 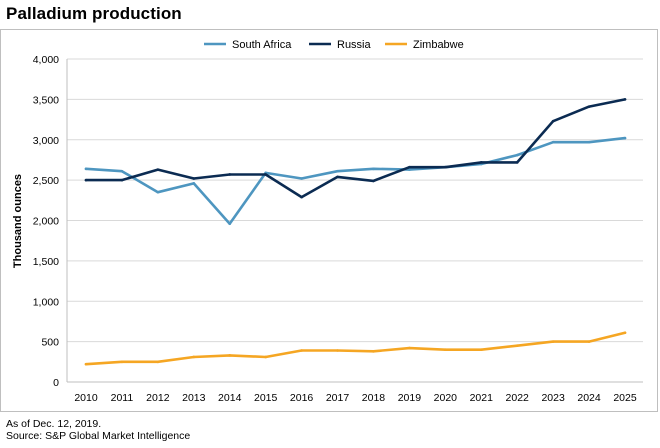 I want to click on x-tick-label: 2024, so click(x=589, y=398).